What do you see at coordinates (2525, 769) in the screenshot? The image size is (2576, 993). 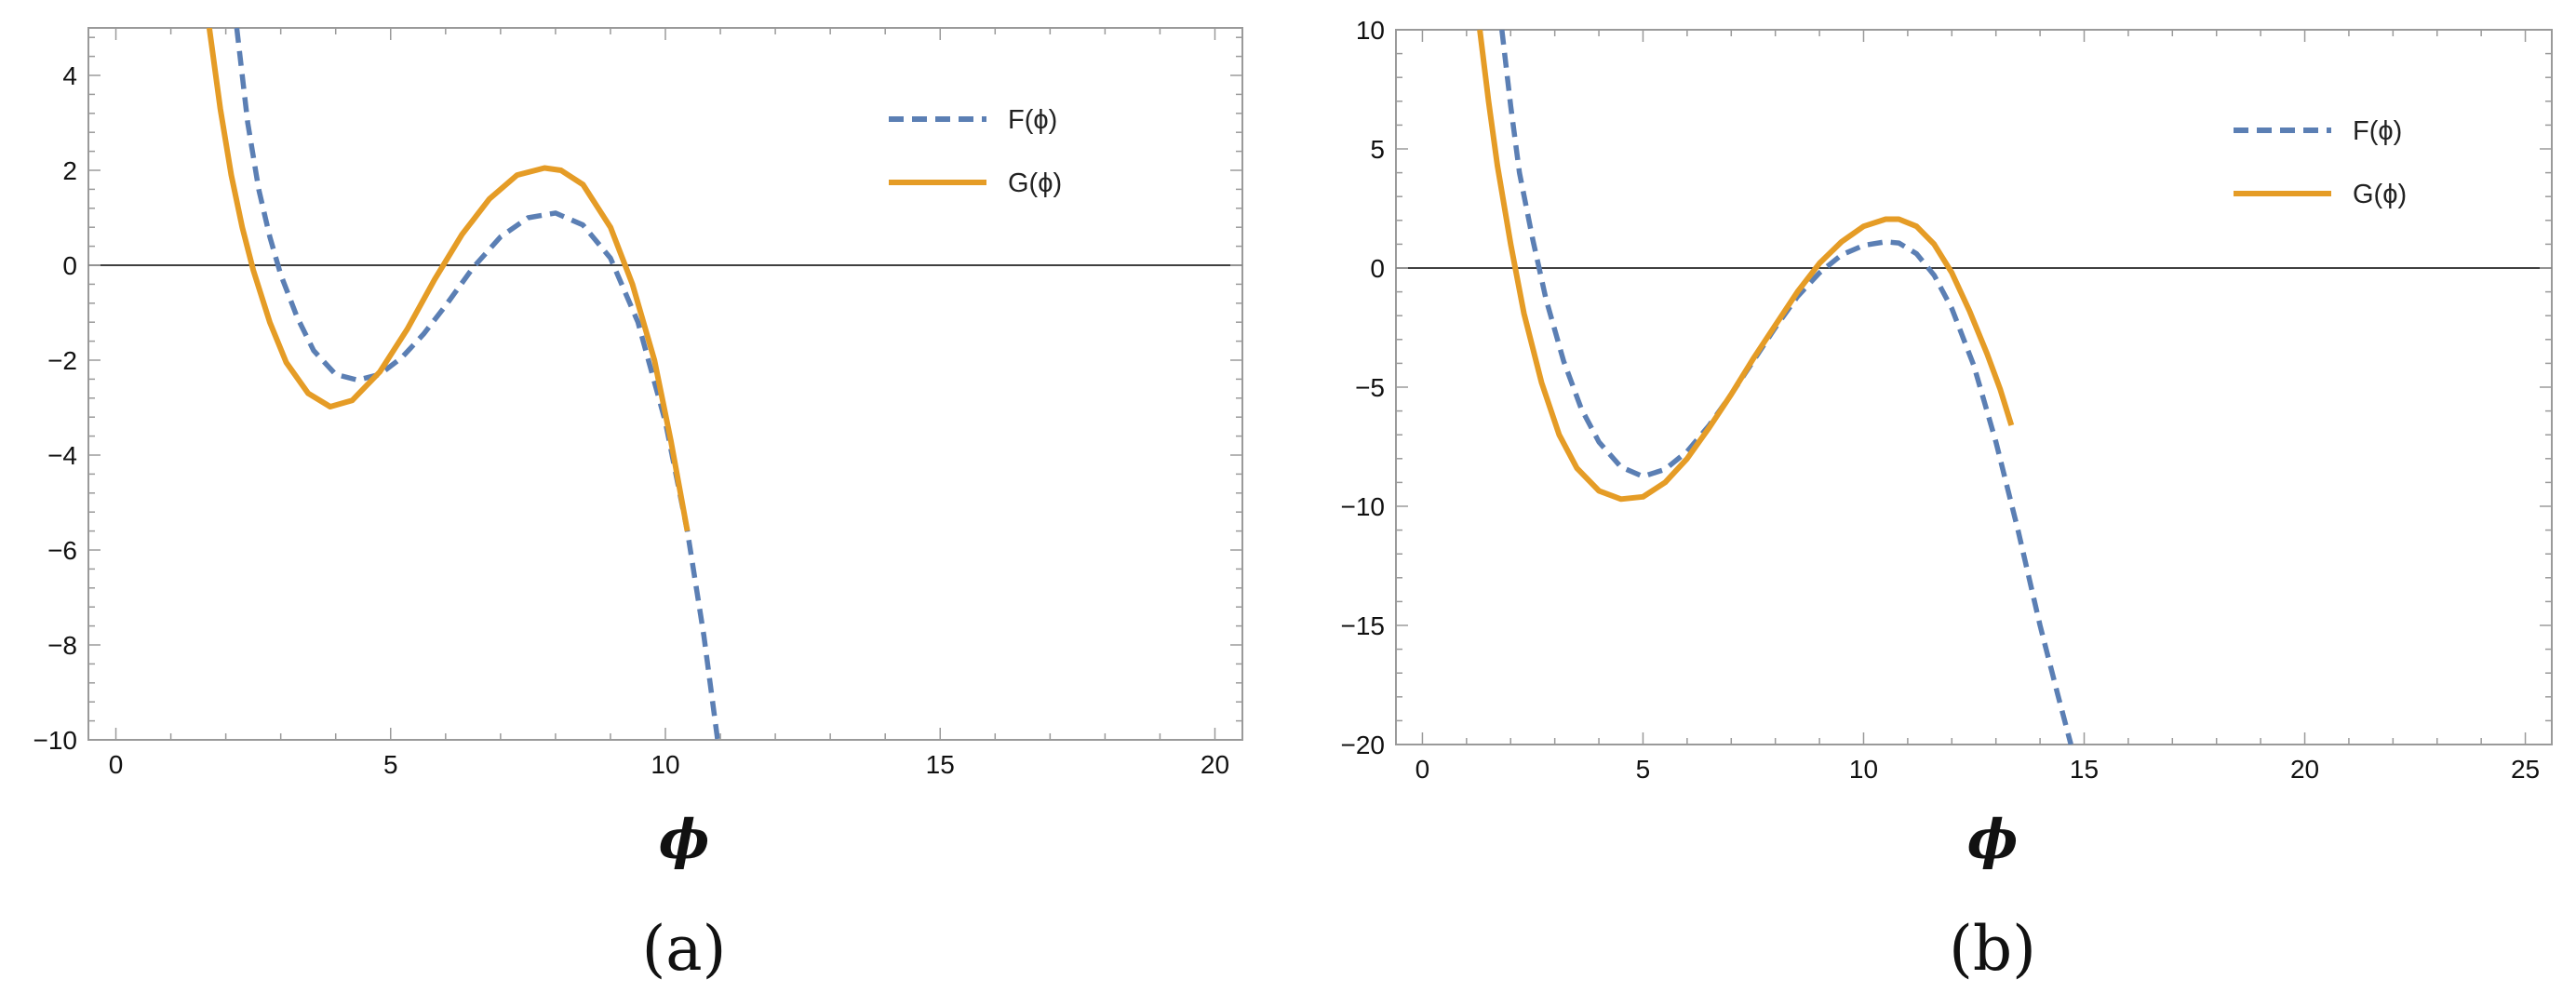 I see `x-tick-label: 25` at bounding box center [2525, 769].